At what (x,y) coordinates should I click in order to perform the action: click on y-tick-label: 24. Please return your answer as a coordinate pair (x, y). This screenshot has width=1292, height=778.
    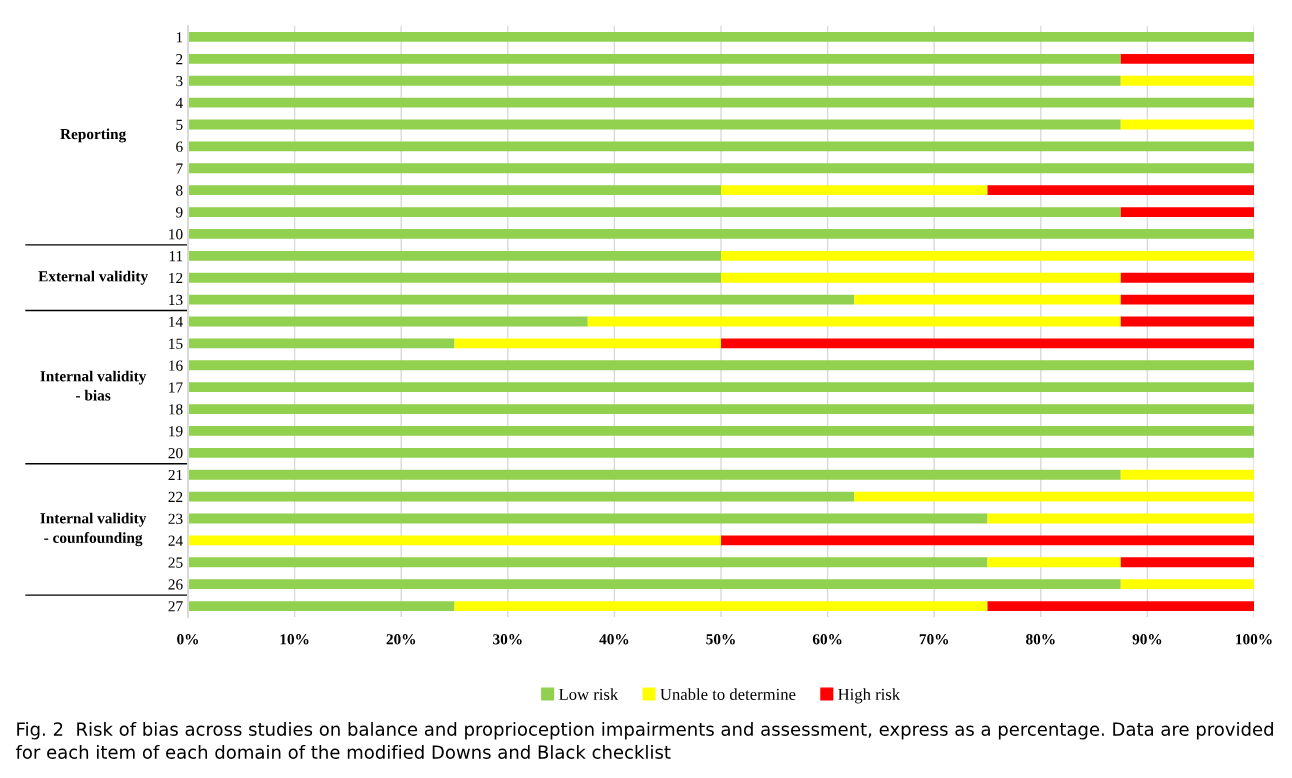
    Looking at the image, I should click on (175, 540).